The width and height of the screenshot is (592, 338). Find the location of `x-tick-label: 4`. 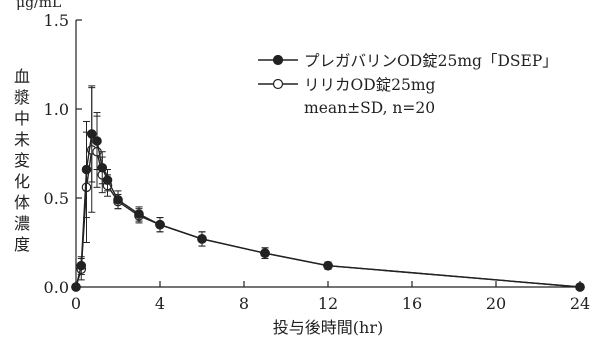

x-tick-label: 4 is located at coordinates (160, 303).